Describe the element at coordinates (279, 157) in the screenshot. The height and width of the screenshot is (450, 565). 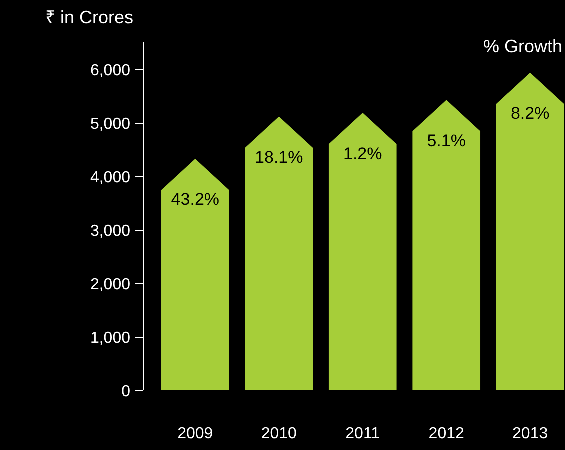
I see `annotation: 18.1%` at that location.